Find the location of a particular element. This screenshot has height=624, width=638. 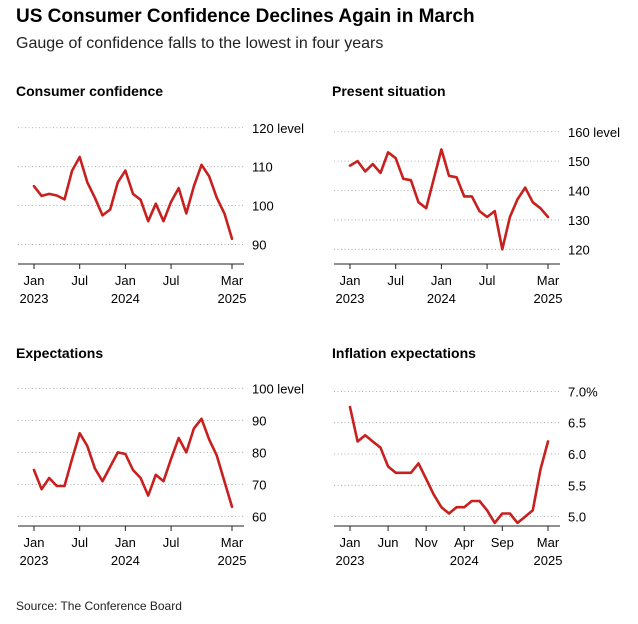

x-tick-label: Nov is located at coordinates (427, 542).